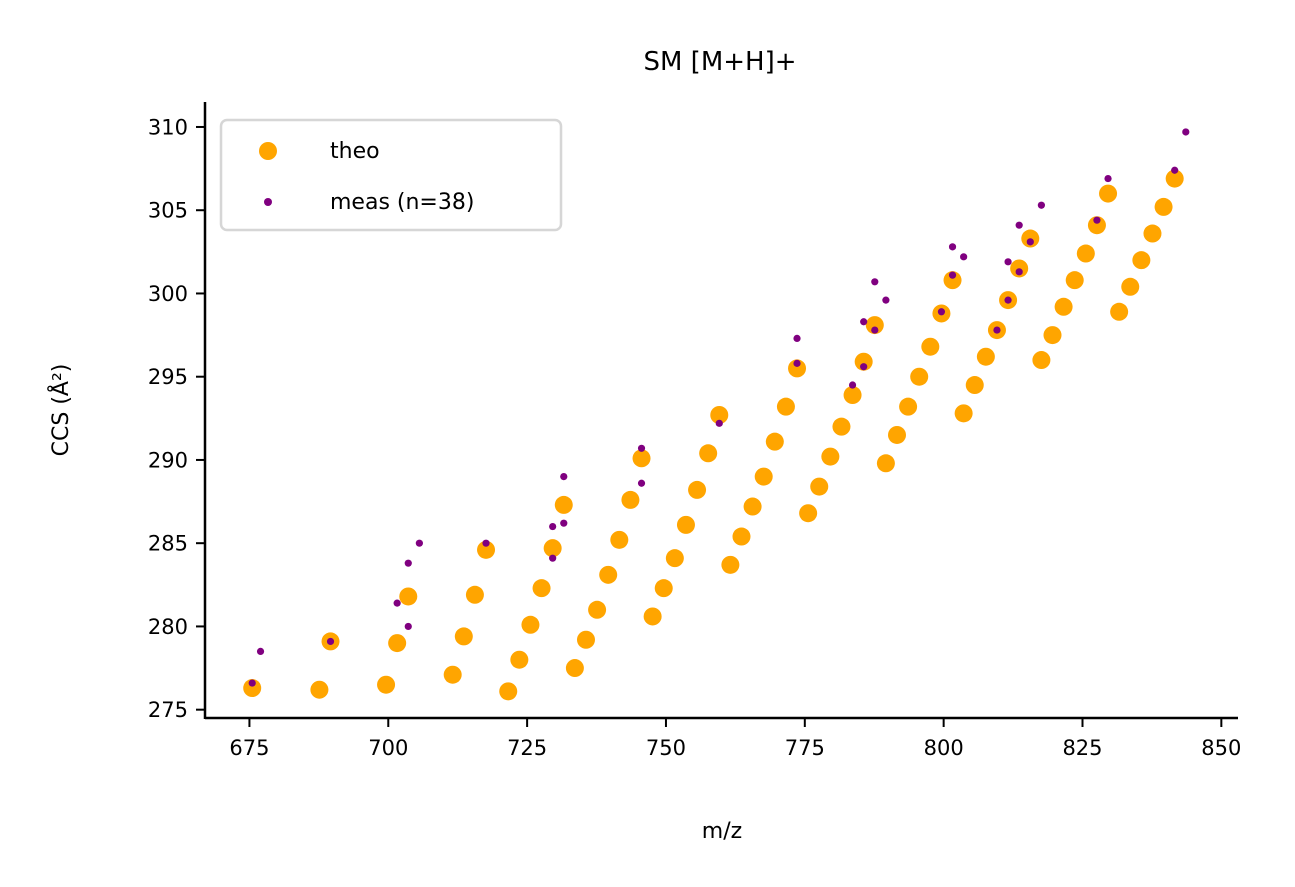 The height and width of the screenshot is (887, 1295). Describe the element at coordinates (168, 544) in the screenshot. I see `y-tick-label: 285` at that location.